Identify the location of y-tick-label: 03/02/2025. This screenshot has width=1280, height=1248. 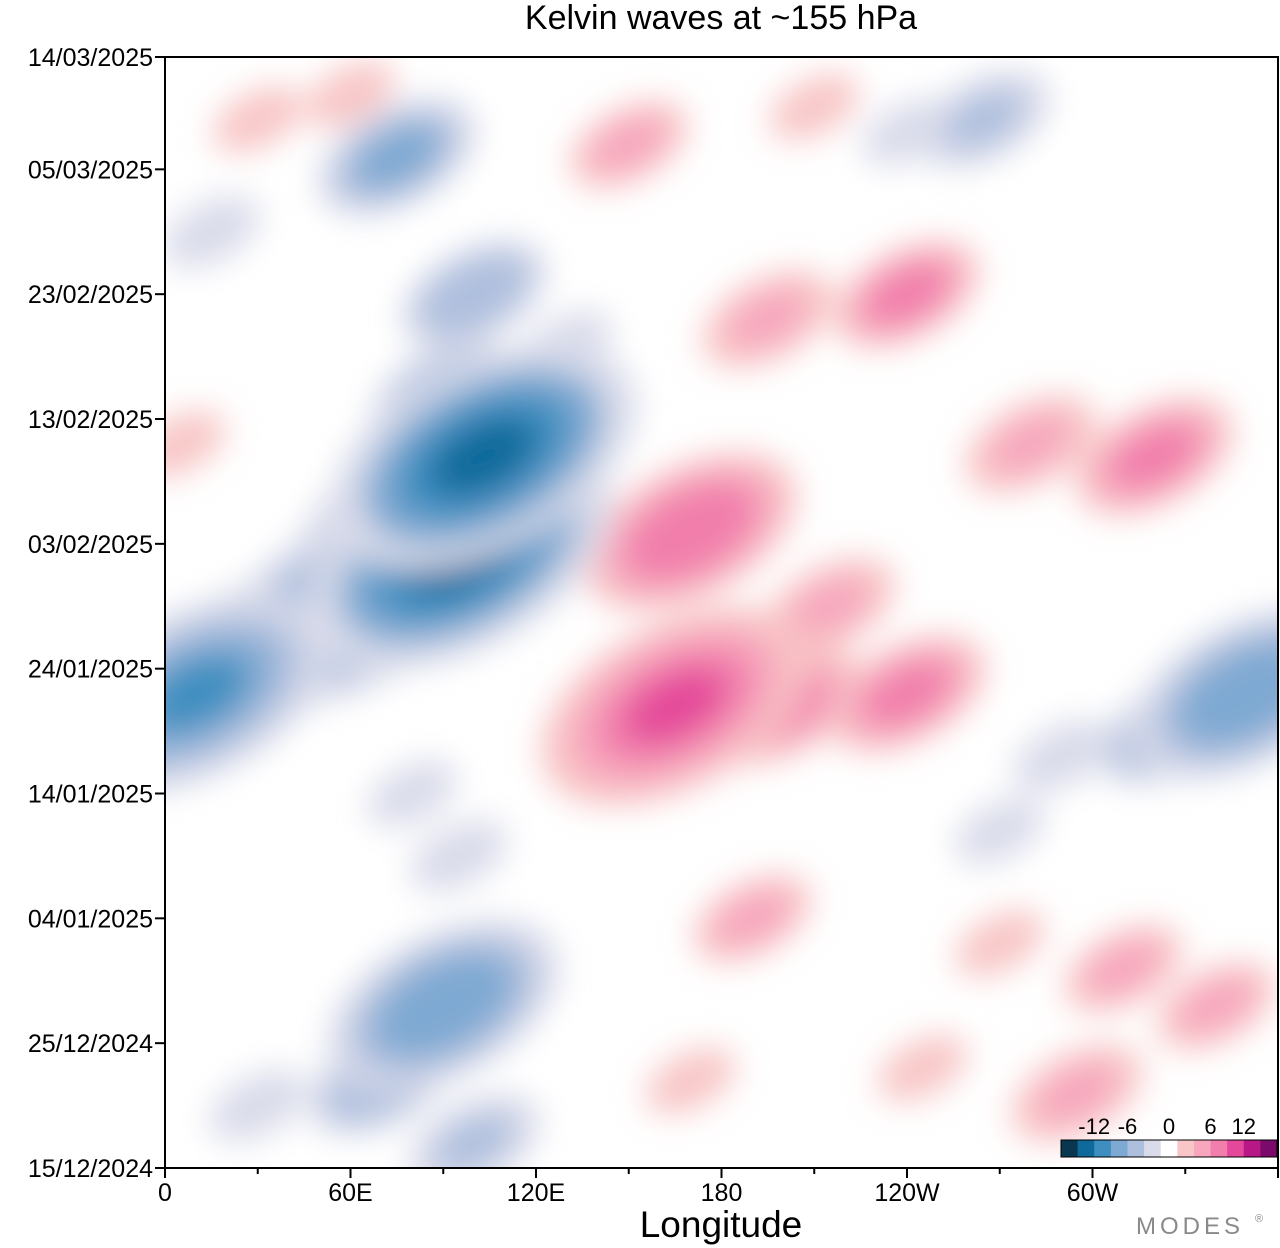
(90, 545).